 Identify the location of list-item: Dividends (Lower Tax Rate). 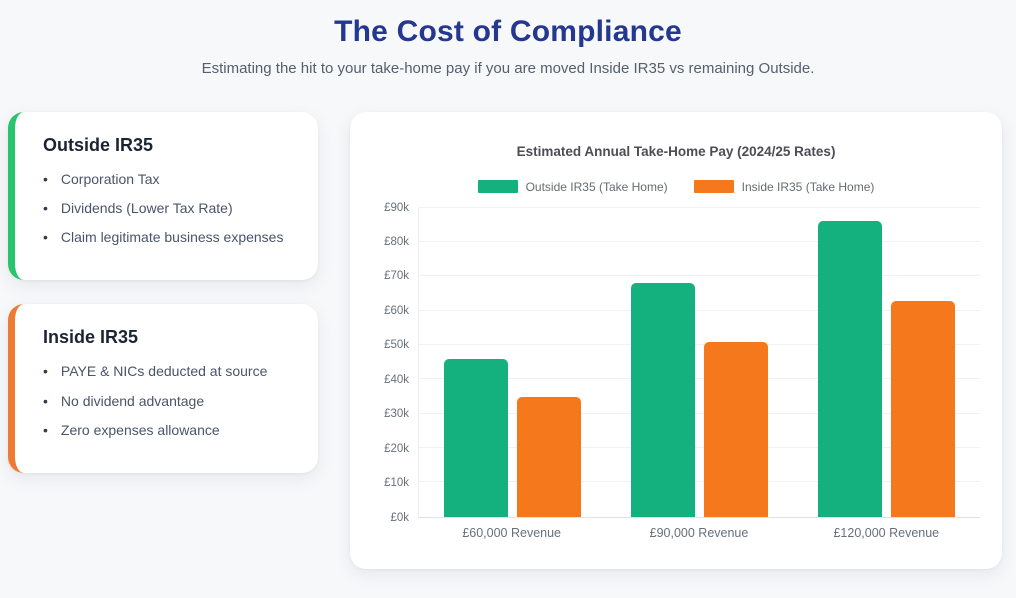
(167, 208).